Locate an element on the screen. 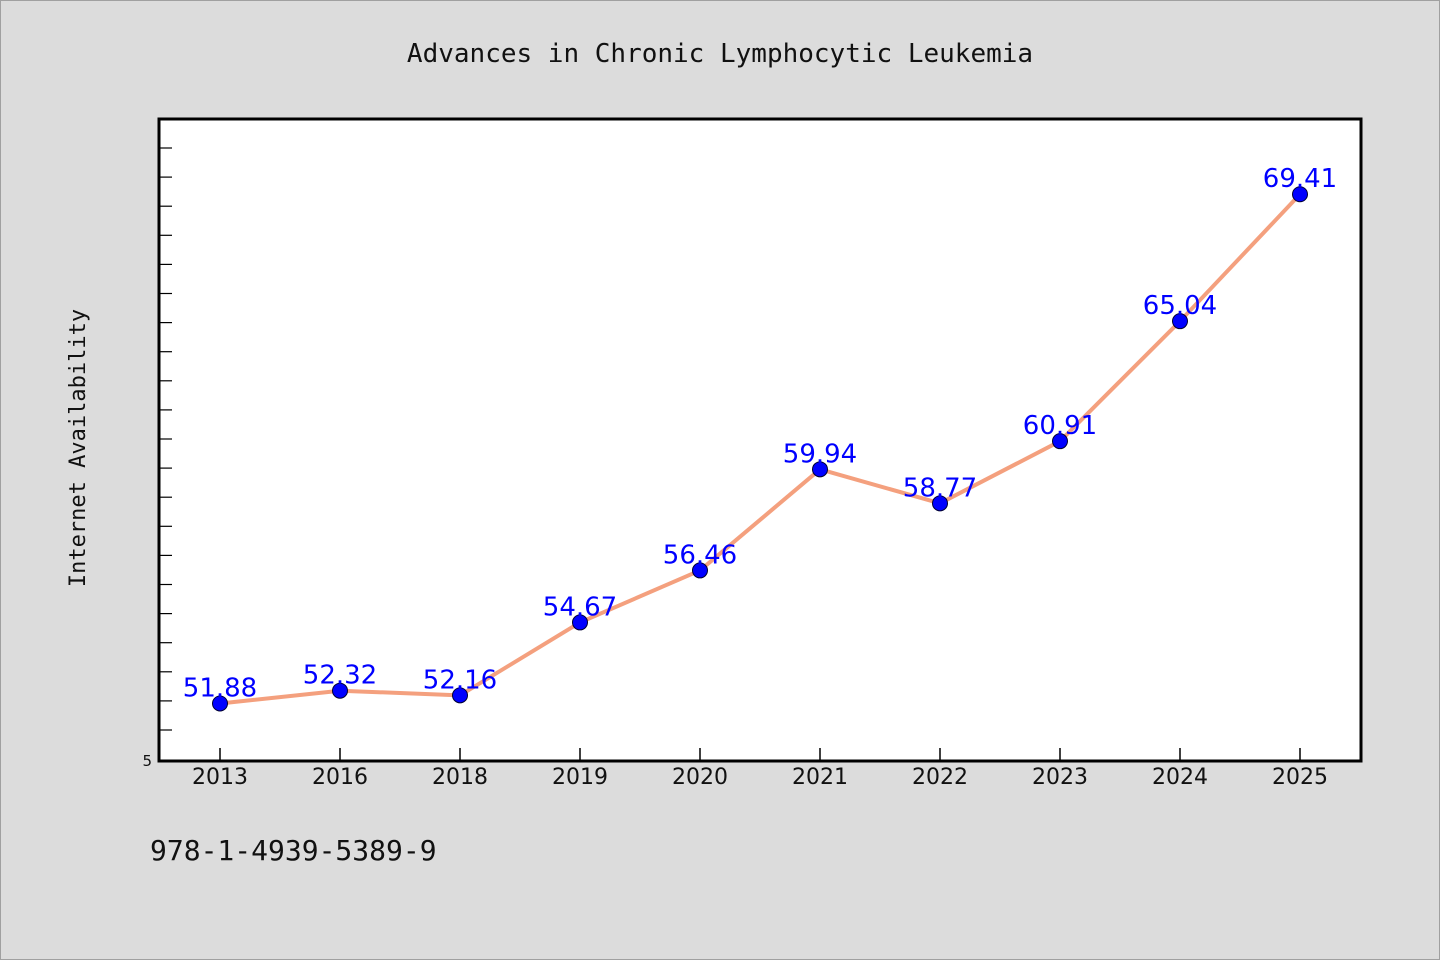 This screenshot has height=960, width=1440. x-axis-ticks: 2013 2016 2018 2019 2020 2021 2022 2023 2024 2025 is located at coordinates (760, 769).